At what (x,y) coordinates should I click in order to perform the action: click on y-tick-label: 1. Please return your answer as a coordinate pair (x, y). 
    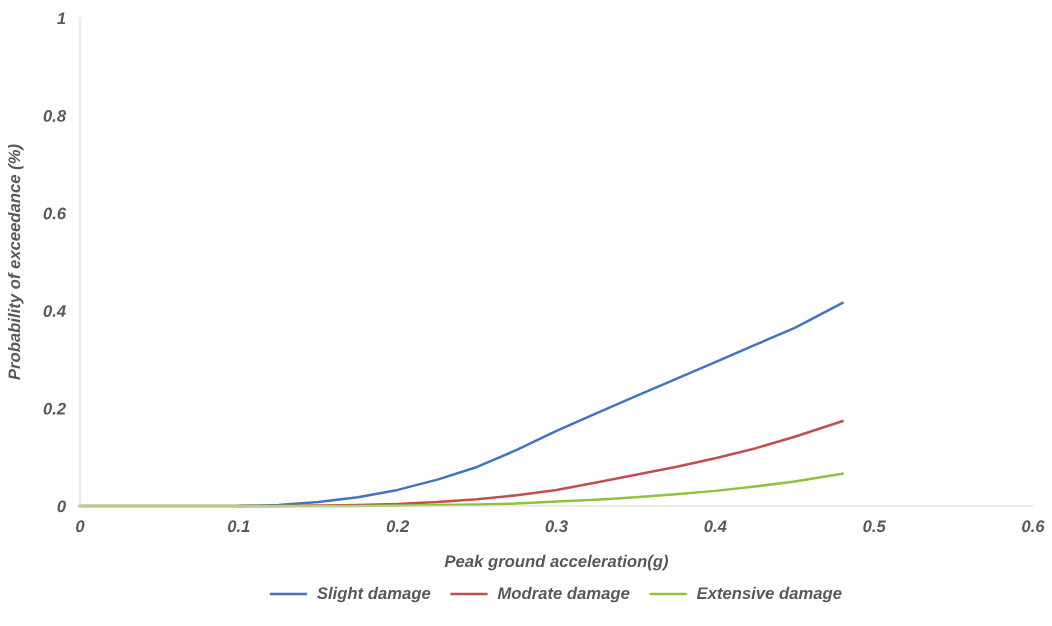
    Looking at the image, I should click on (61, 18).